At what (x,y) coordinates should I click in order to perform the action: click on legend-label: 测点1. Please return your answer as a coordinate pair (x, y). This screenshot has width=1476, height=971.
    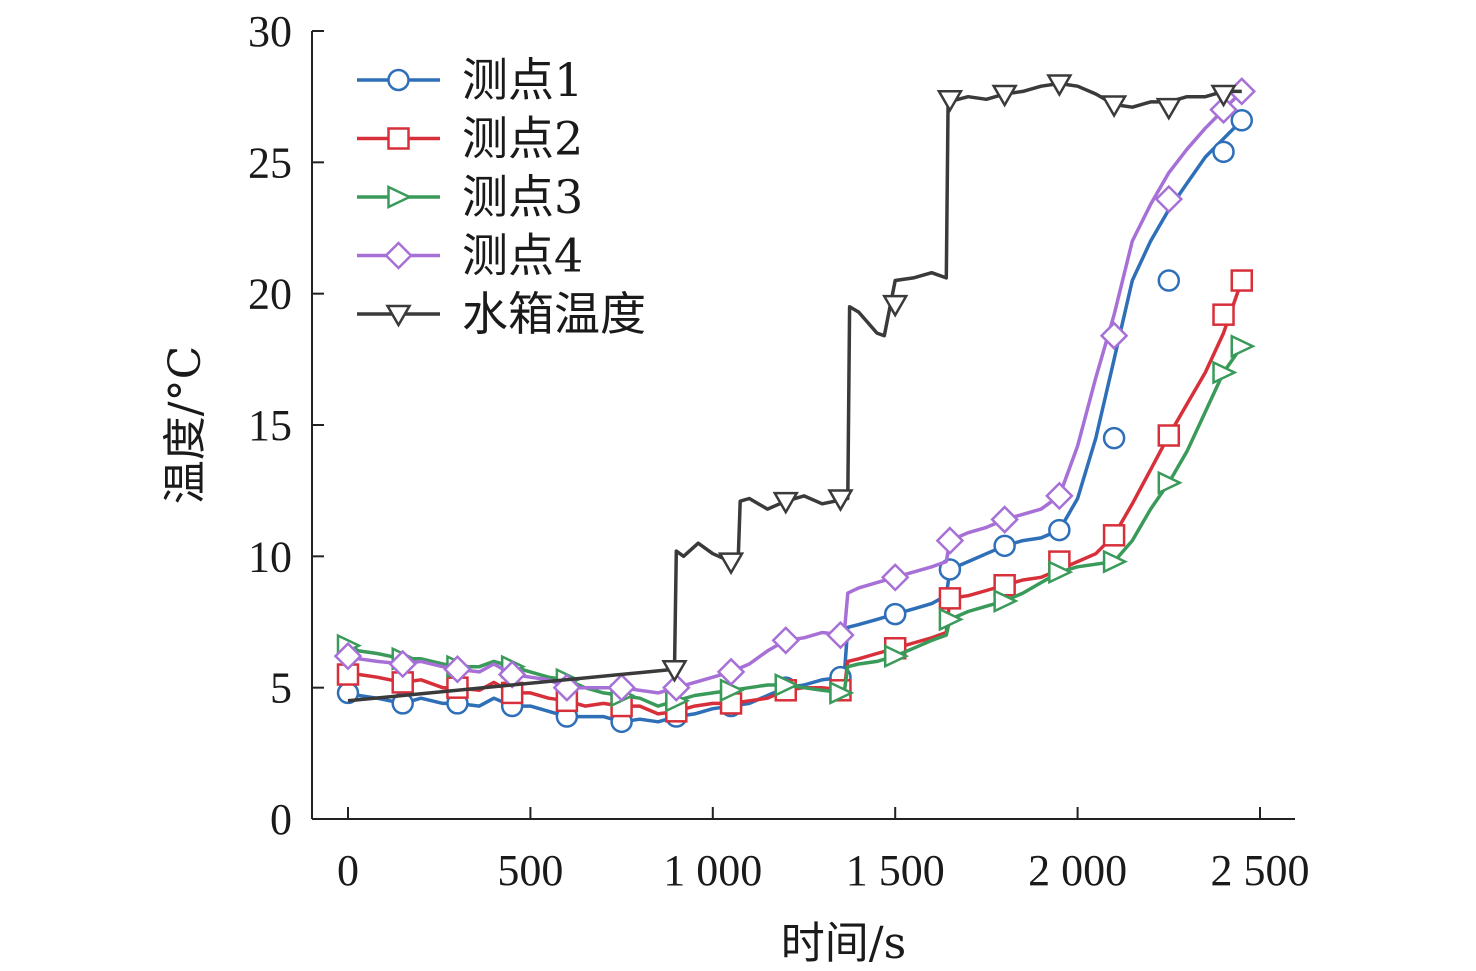
    Looking at the image, I should click on (522, 80).